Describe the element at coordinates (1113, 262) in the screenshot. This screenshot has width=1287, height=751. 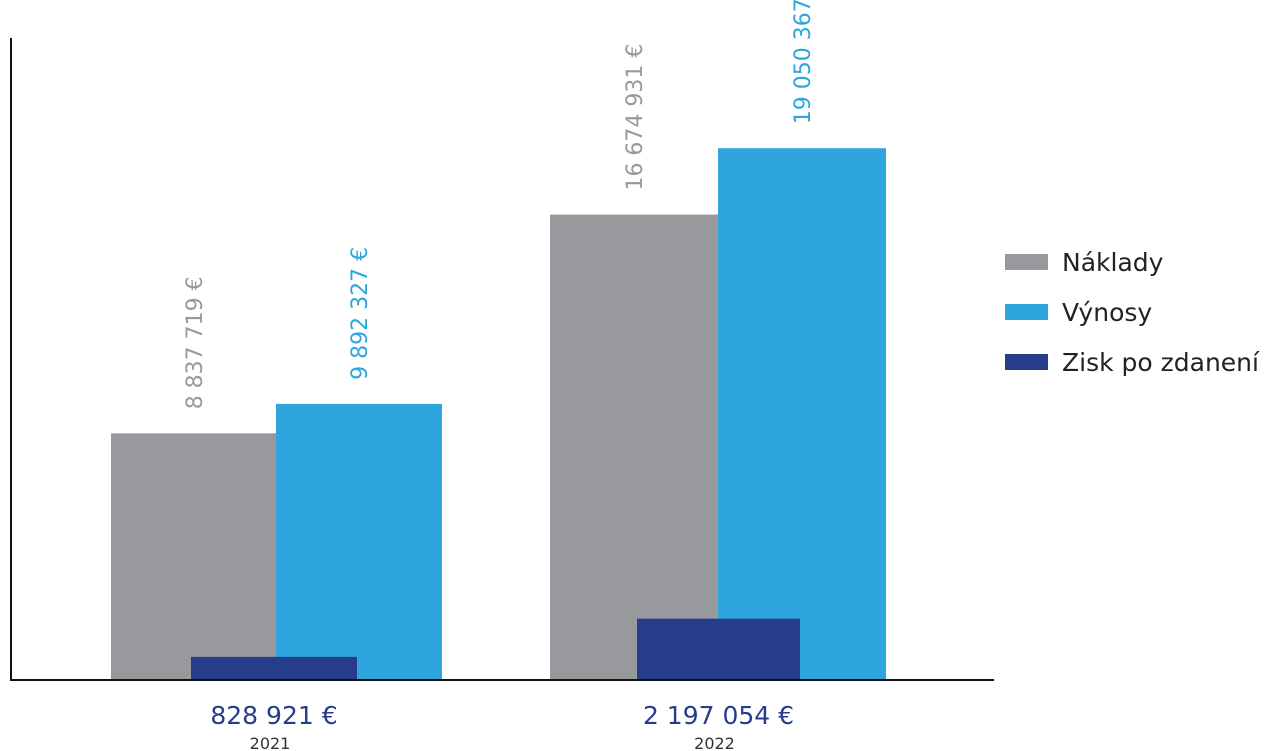
I see `legend-label-0: Náklady` at that location.